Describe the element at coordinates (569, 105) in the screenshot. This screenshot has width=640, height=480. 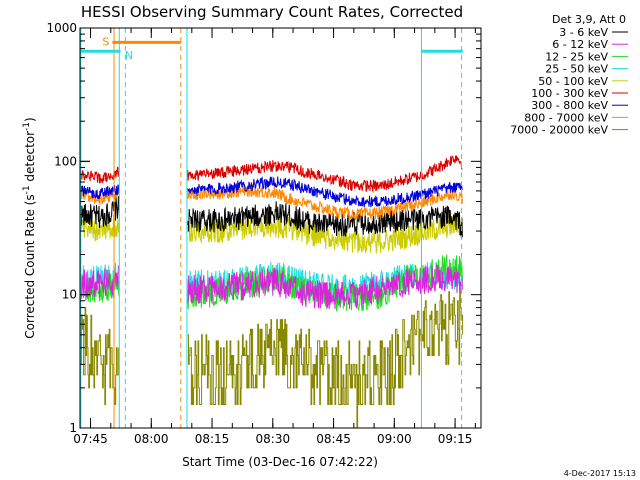
I see `legend-label-6: 300 - 800 keV` at that location.